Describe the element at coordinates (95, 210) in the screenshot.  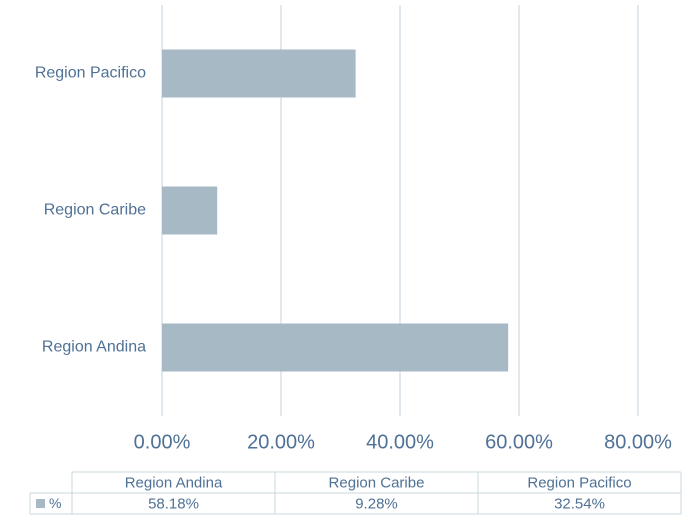
I see `y-tick-label: Region Caribe` at that location.